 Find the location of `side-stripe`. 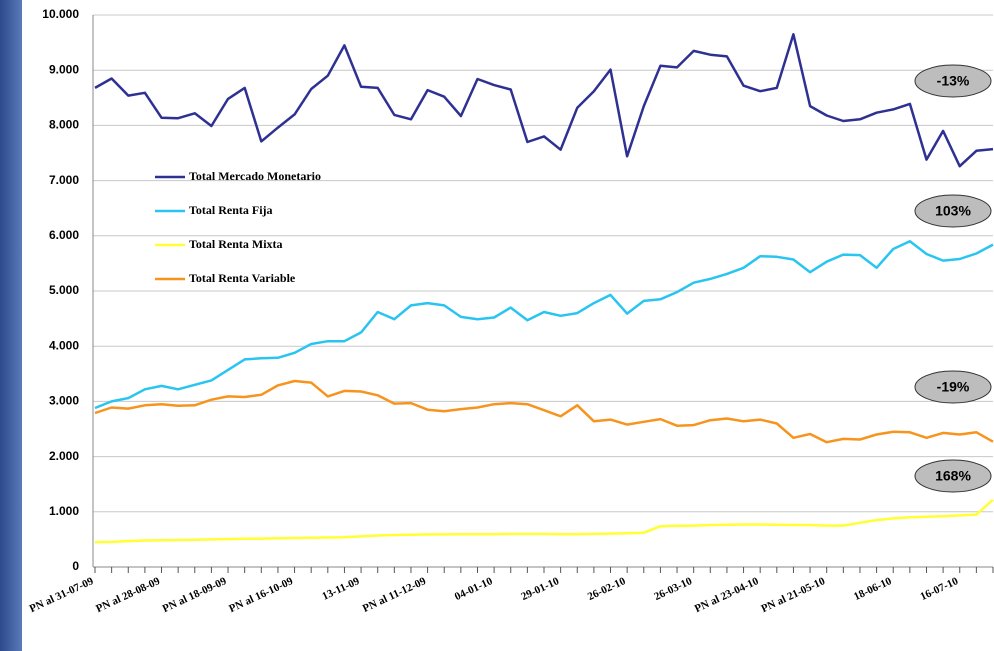

side-stripe is located at coordinates (11, 325).